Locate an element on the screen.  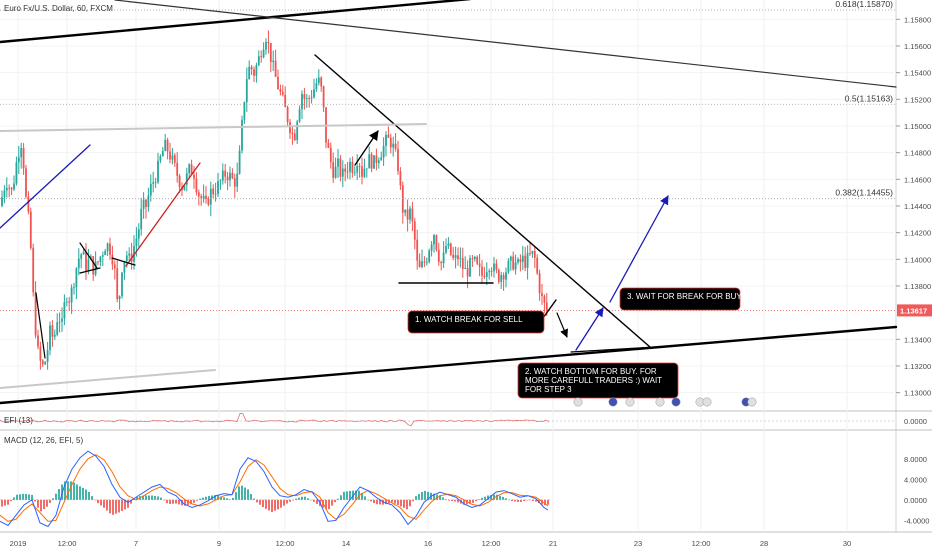
y-tick-label: 1.14000 is located at coordinates (917, 259).